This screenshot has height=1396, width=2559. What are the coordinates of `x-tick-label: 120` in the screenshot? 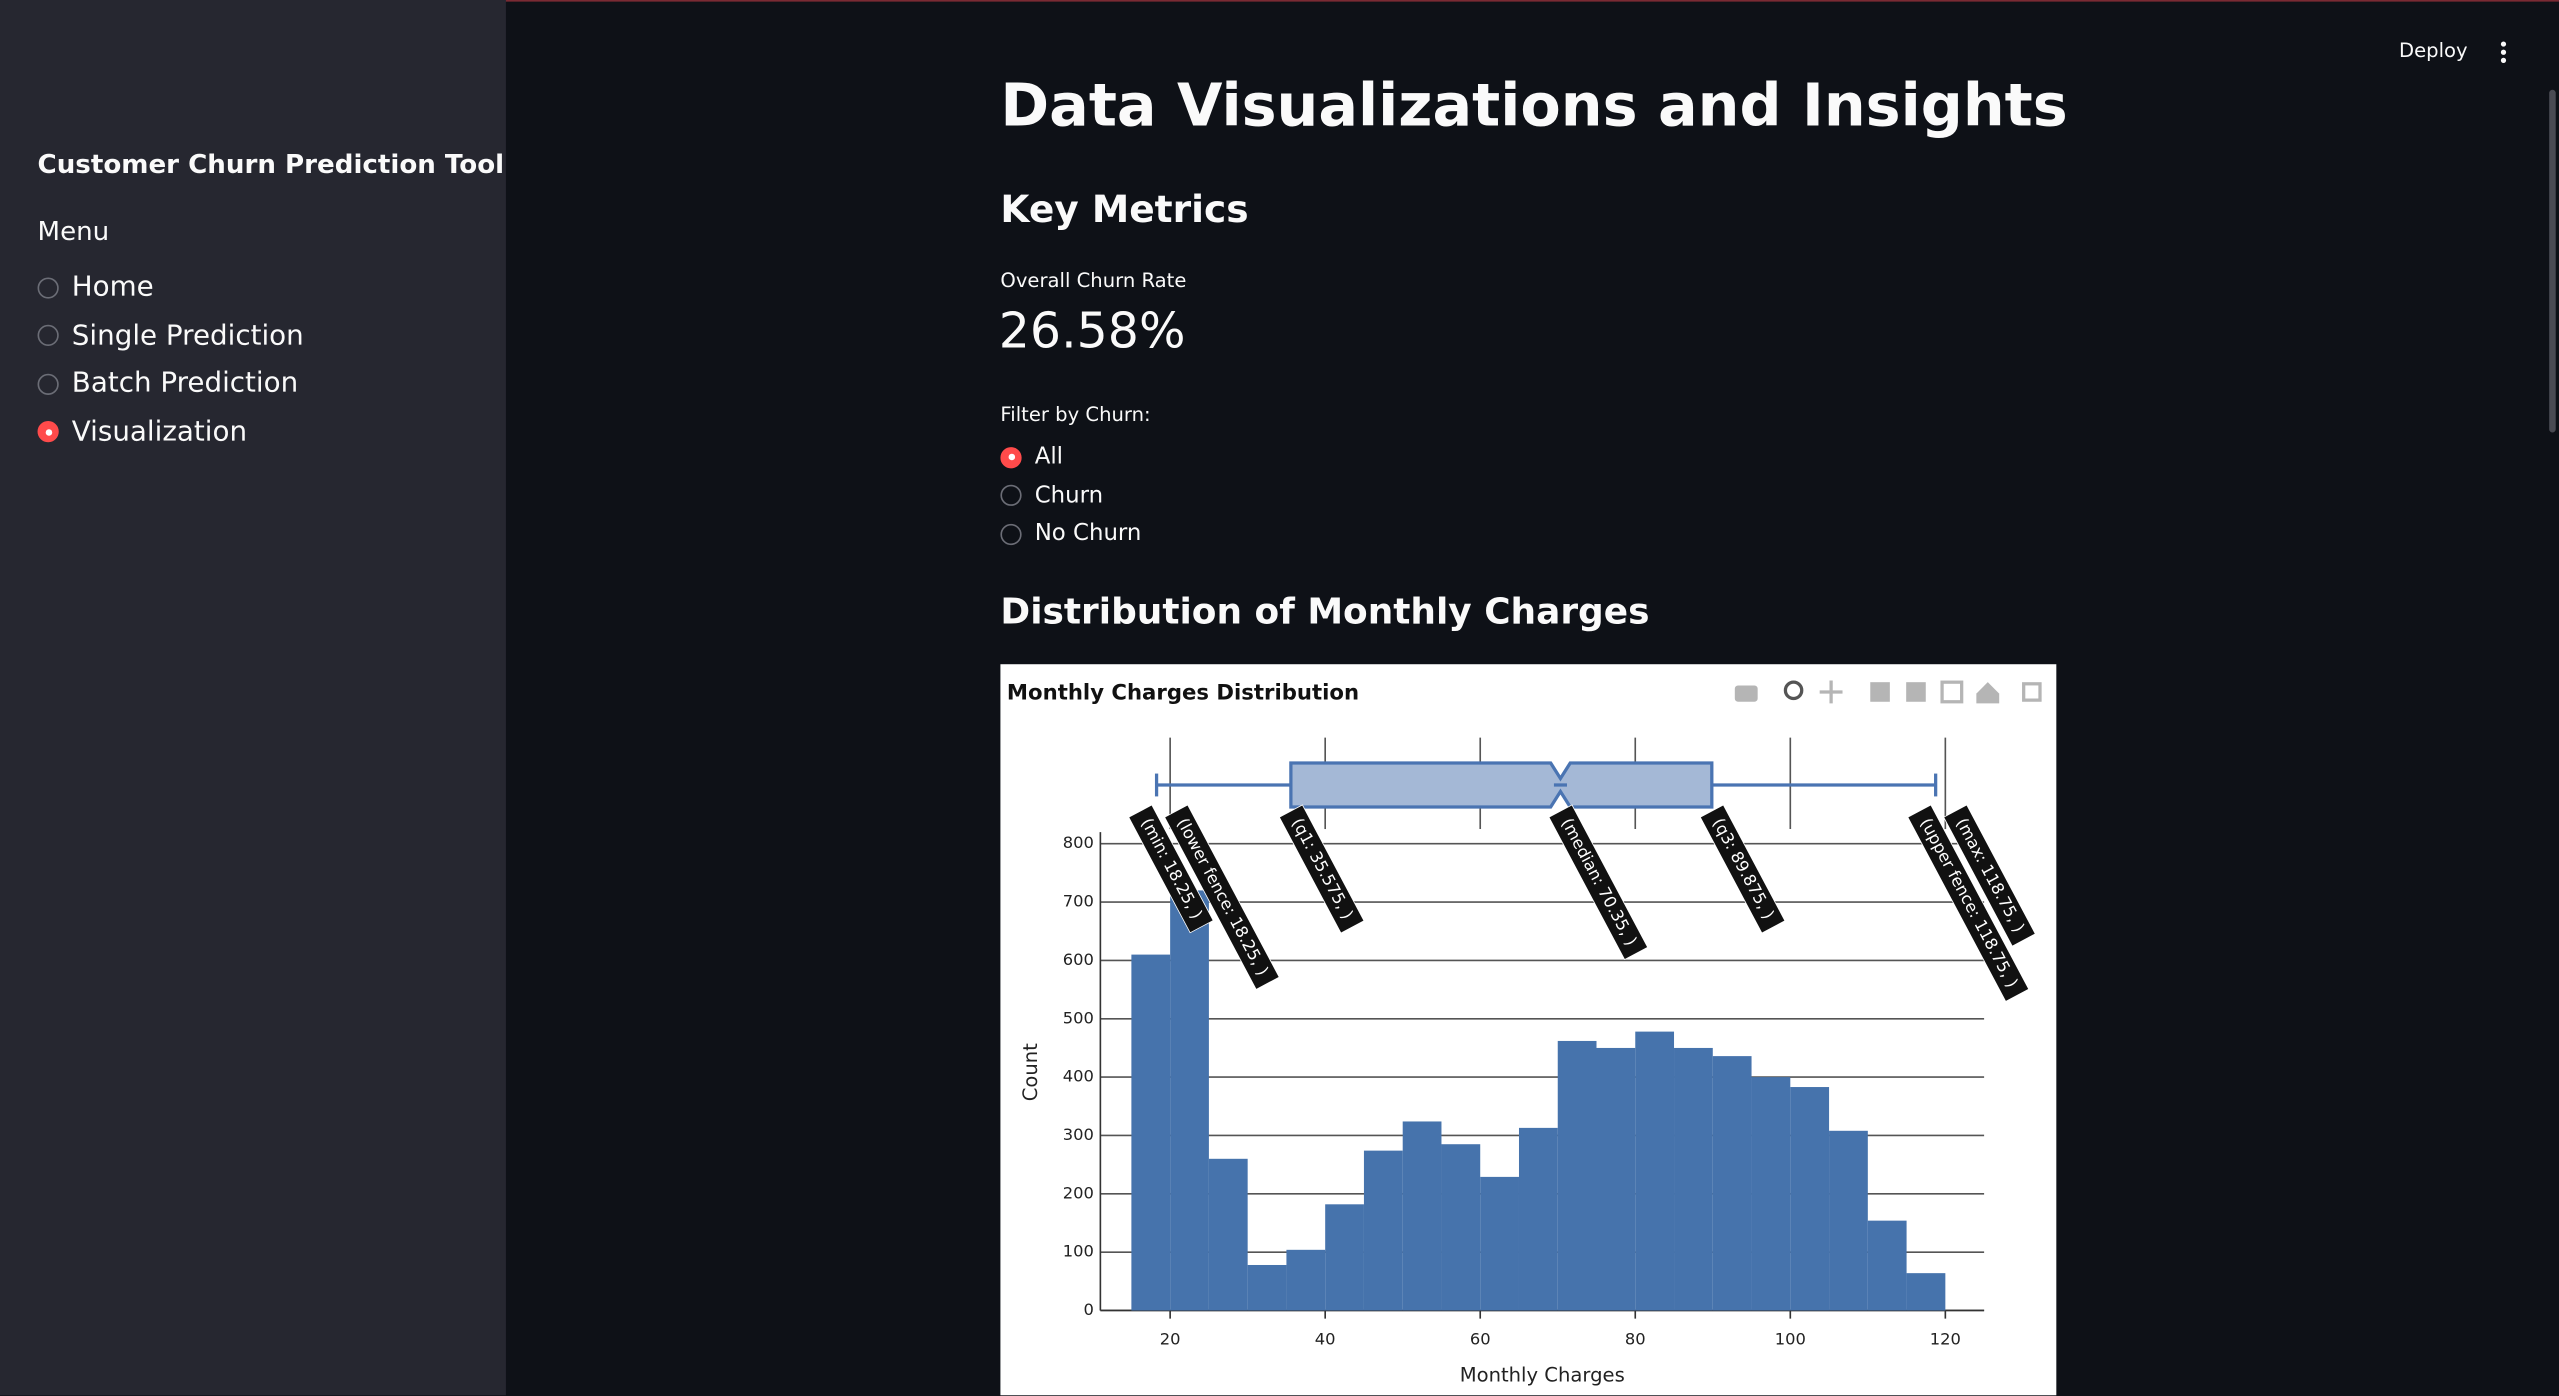 It's located at (1945, 1338).